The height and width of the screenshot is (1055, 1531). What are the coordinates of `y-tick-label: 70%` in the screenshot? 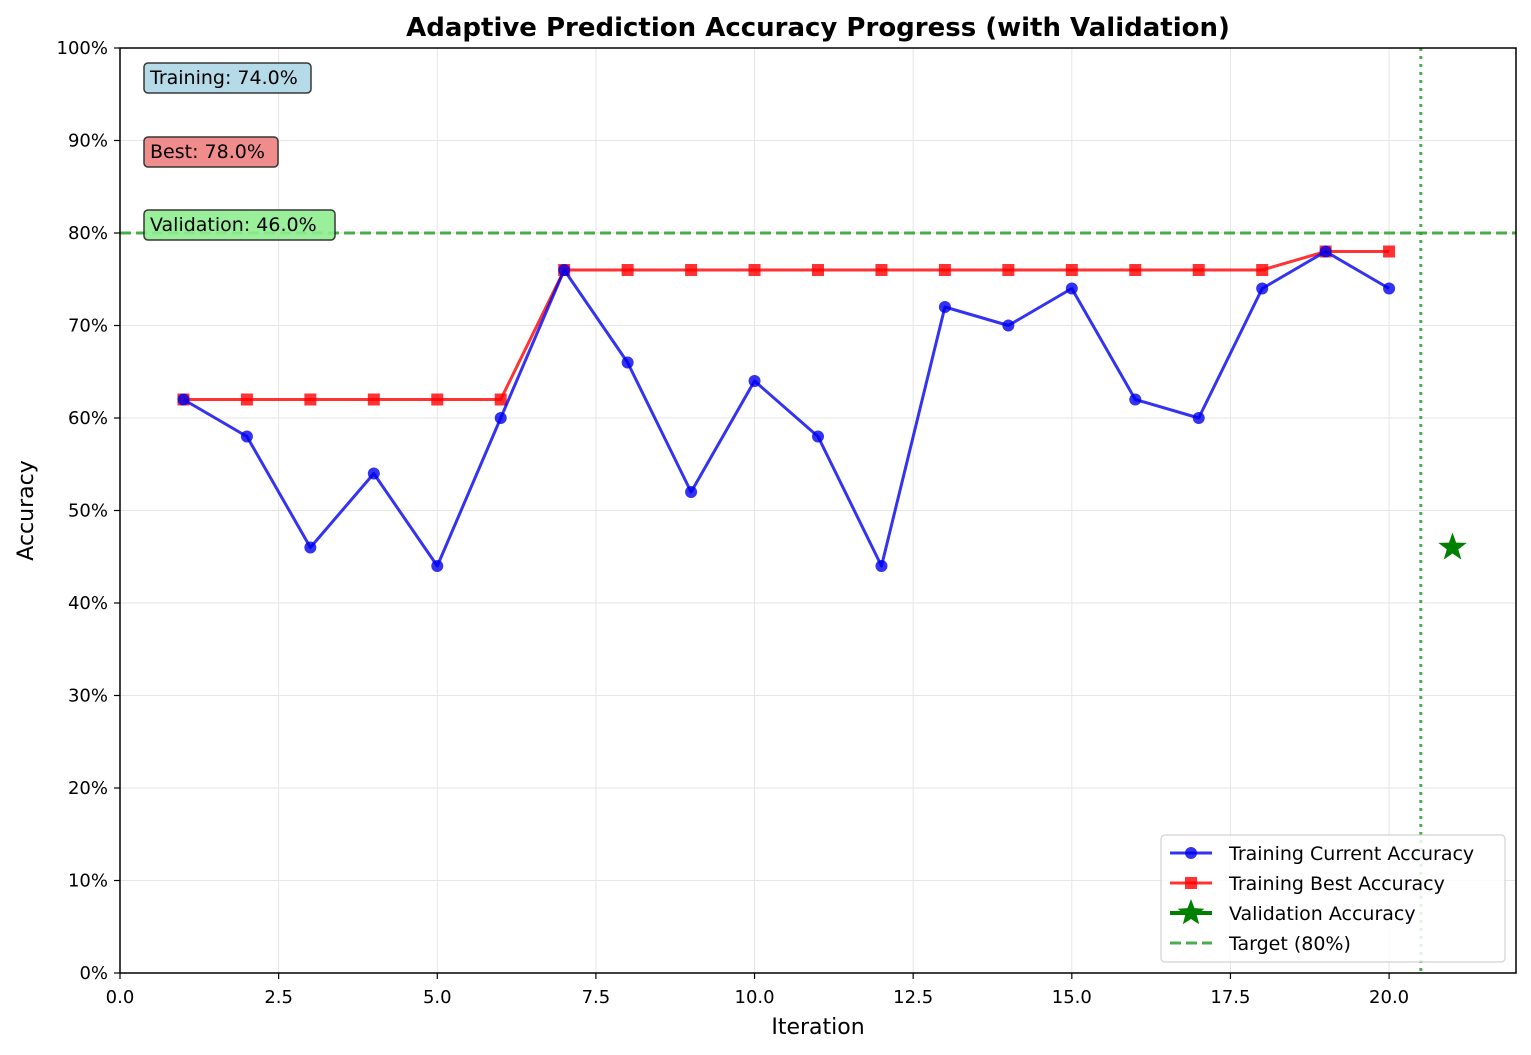 It's located at (88, 326).